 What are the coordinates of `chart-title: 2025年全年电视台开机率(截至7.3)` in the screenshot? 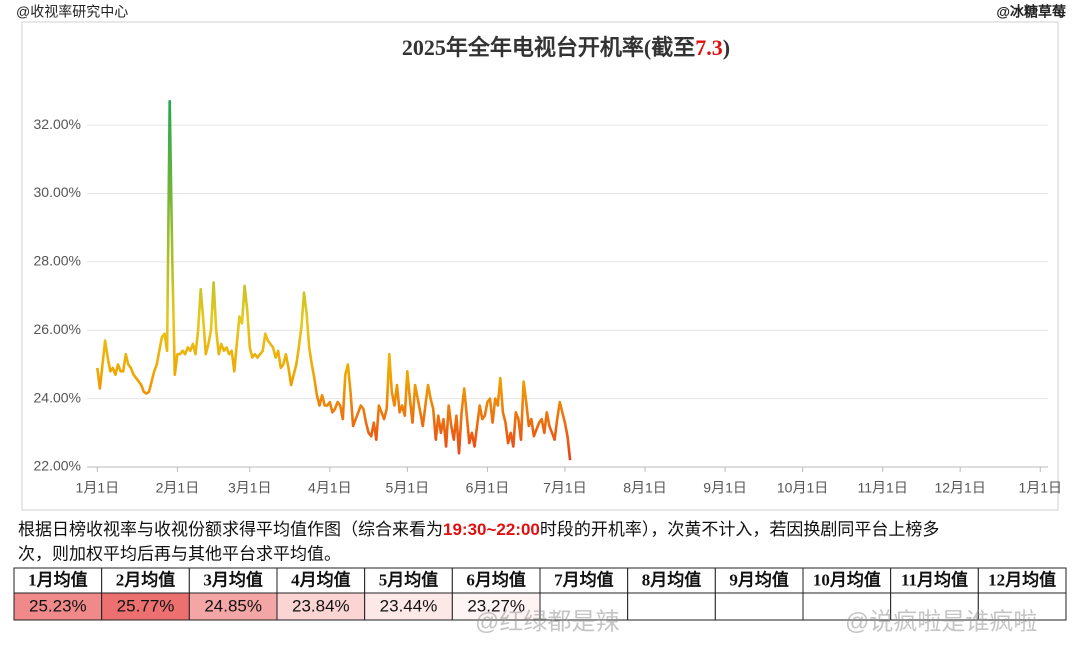 It's located at (566, 47).